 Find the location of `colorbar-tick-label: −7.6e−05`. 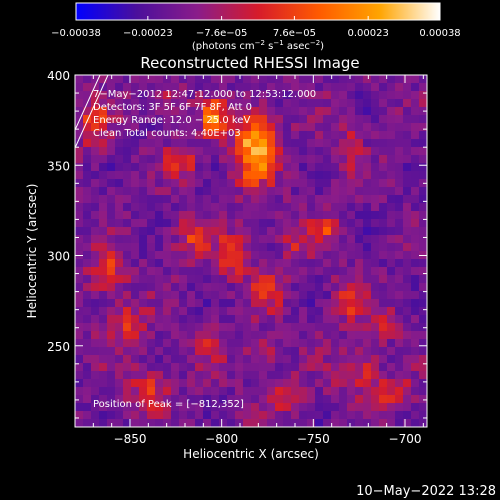

colorbar-tick-label: −7.6e−05 is located at coordinates (222, 33).